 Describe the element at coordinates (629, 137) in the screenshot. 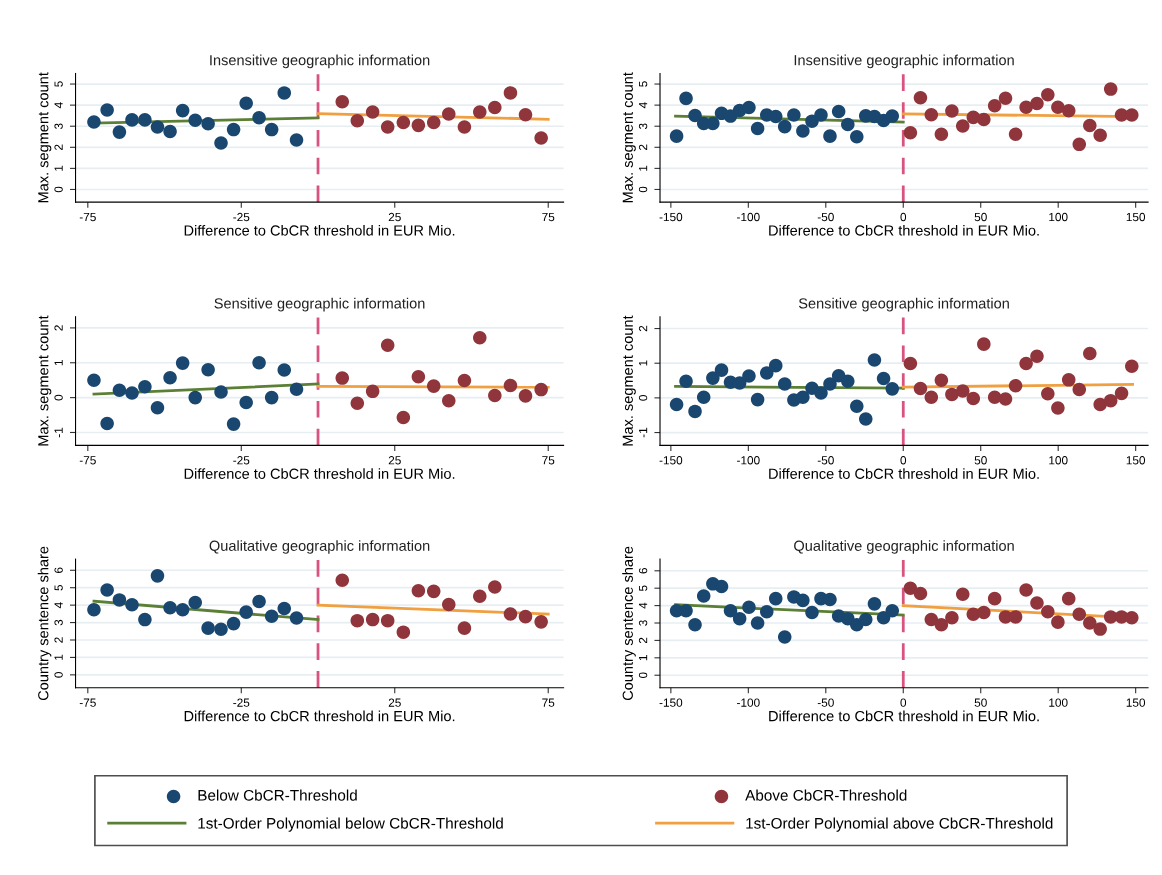

I see `y-axis-title: Max. segment count` at that location.